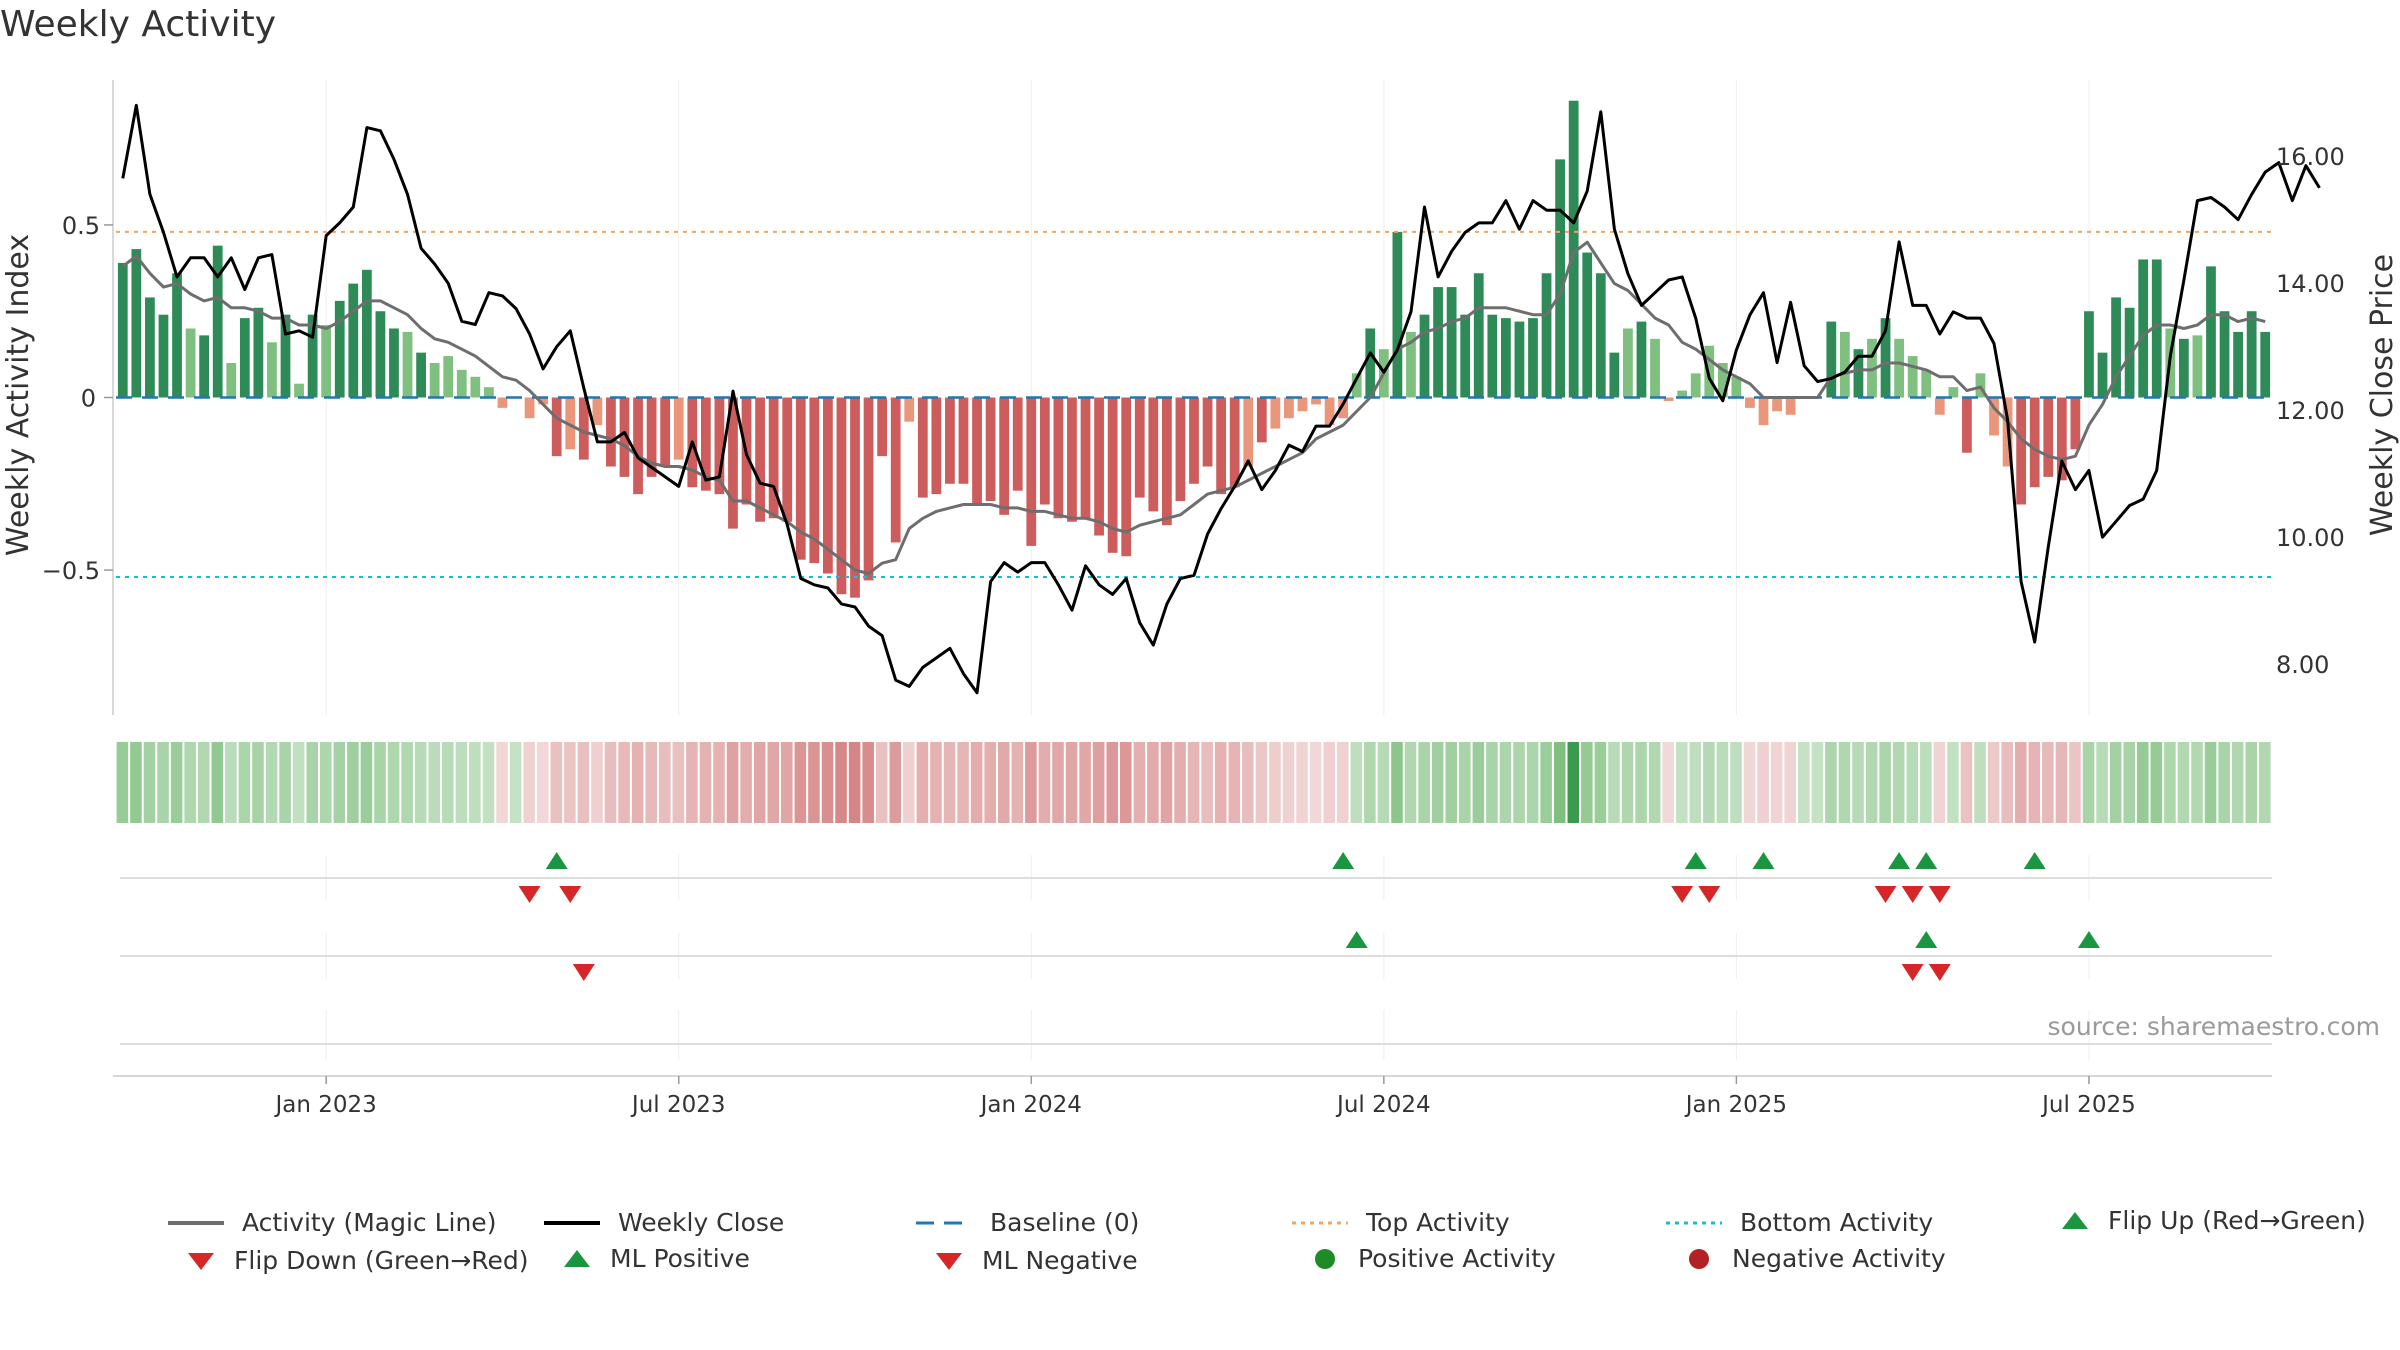  What do you see at coordinates (2302, 665) in the screenshot?
I see `right-tick-label: 8.00` at bounding box center [2302, 665].